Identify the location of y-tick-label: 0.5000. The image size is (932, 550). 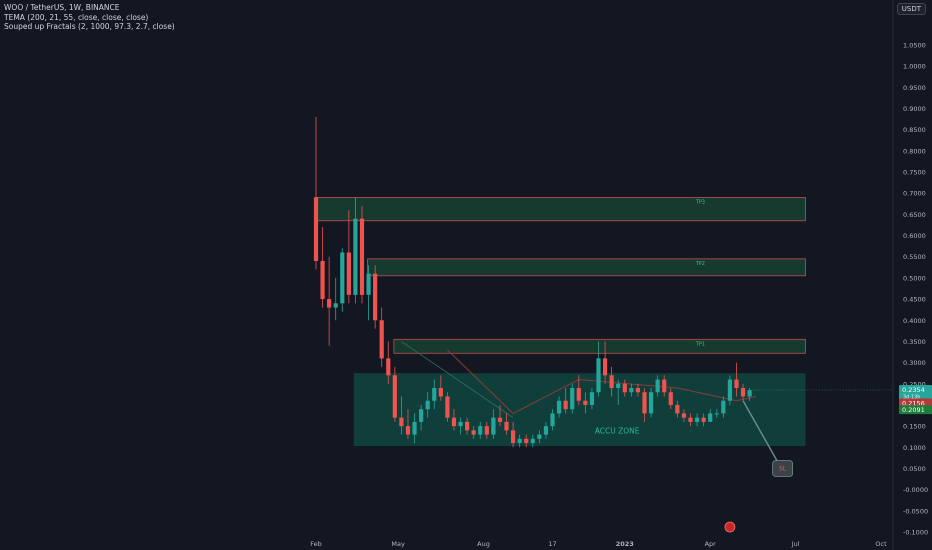
(914, 278).